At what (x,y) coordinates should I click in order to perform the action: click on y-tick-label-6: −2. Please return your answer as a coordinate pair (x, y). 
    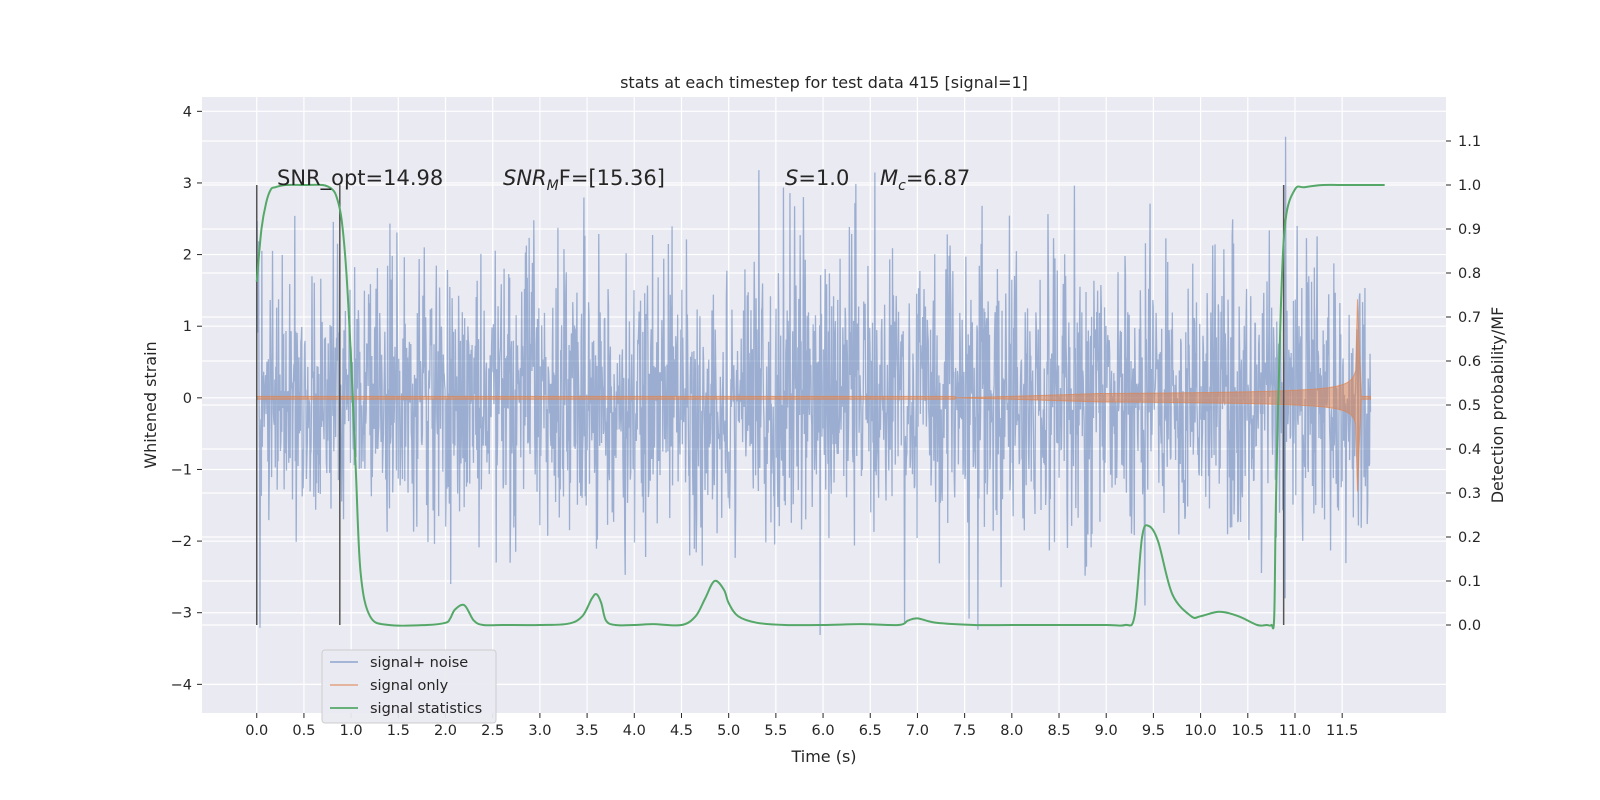
    Looking at the image, I should click on (181, 542).